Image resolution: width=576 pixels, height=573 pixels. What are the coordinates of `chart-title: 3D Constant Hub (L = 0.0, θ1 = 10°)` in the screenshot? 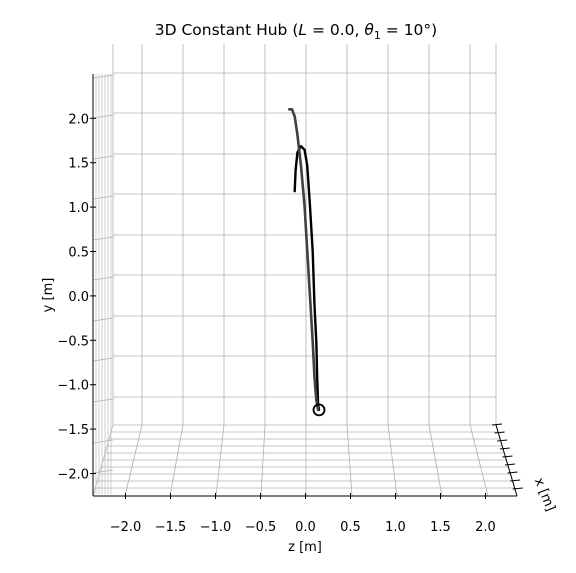 It's located at (296, 31).